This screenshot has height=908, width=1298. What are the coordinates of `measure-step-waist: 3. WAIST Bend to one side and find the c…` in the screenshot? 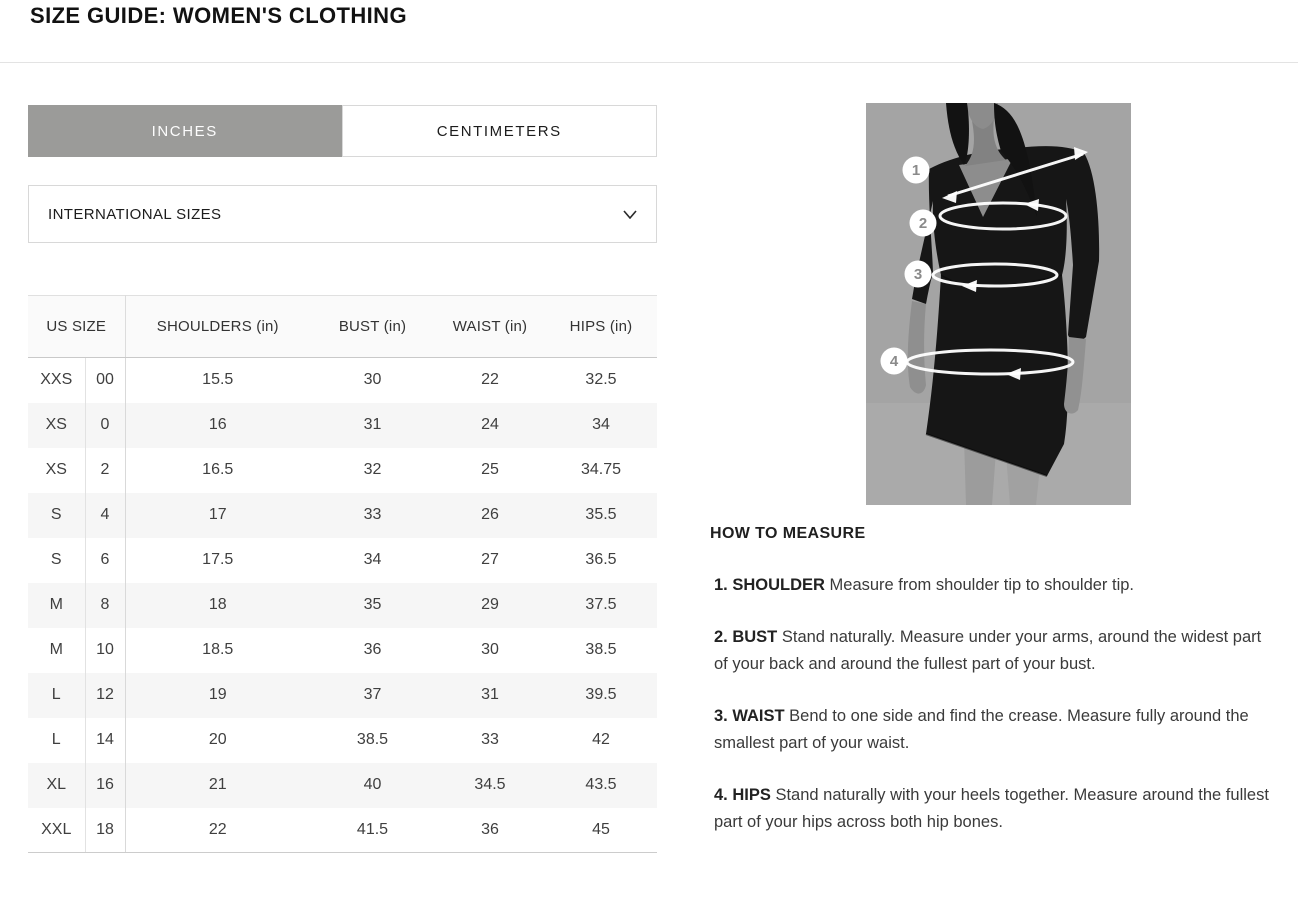 It's located at (993, 730).